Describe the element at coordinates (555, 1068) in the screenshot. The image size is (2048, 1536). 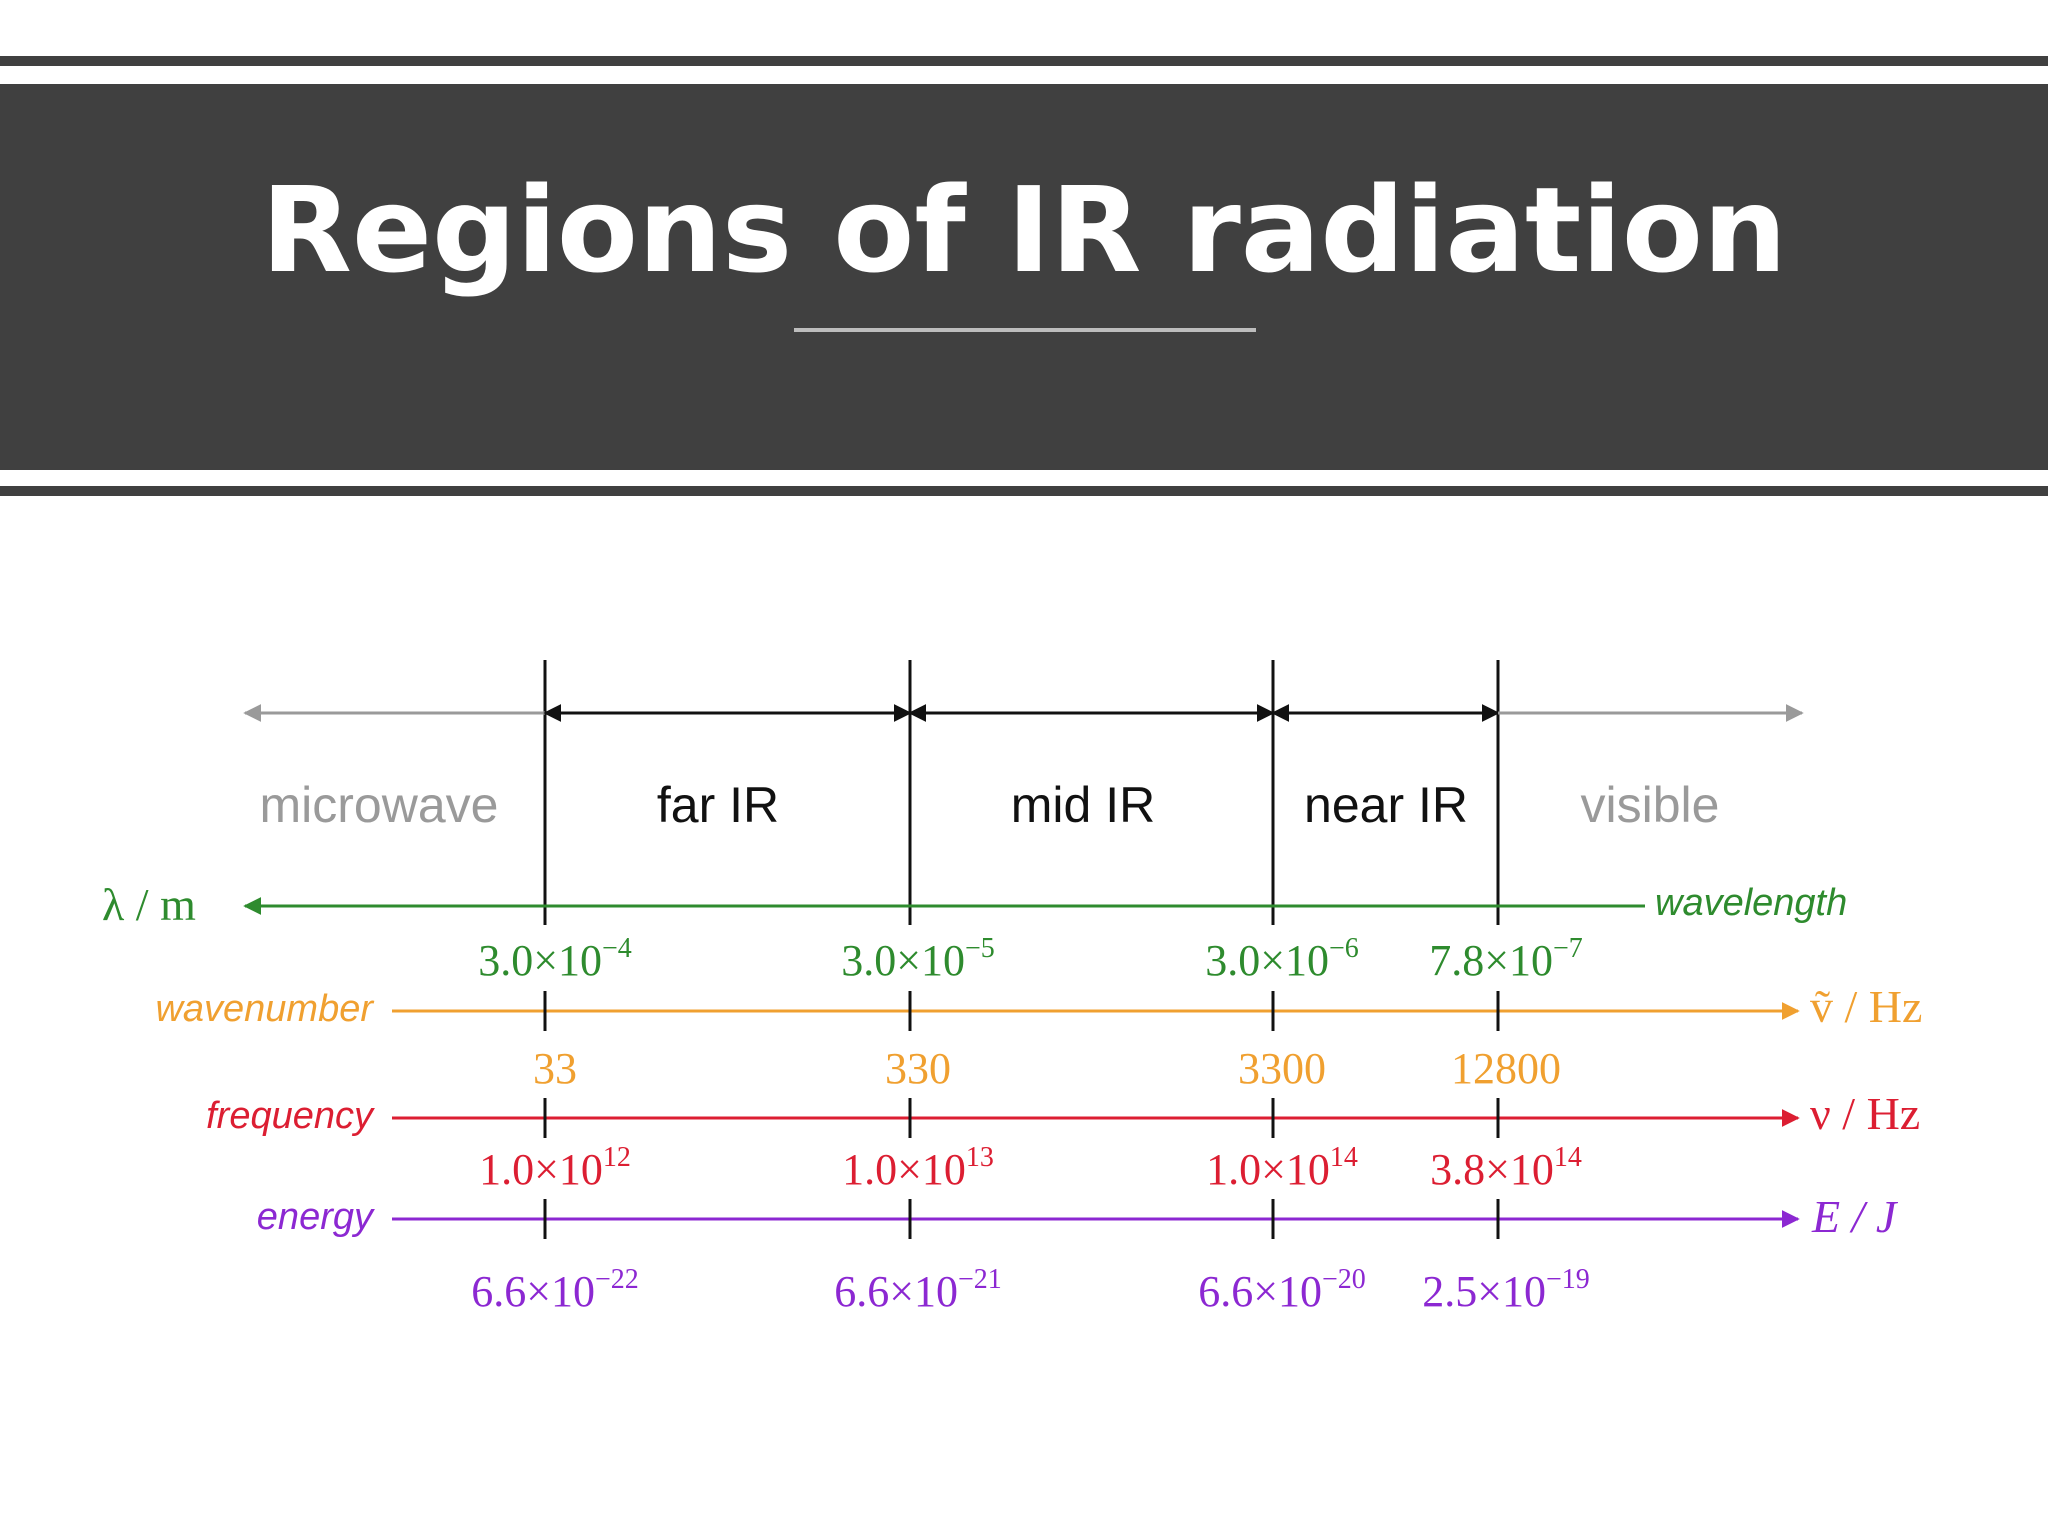
I see `wavenumber-value-1: 33` at that location.